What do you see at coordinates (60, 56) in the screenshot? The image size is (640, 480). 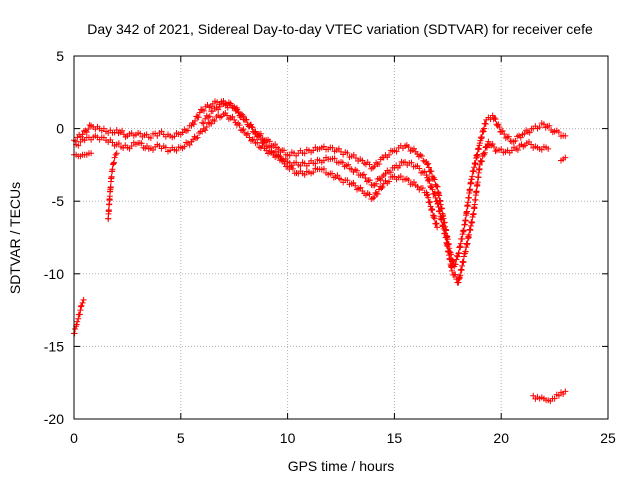 I see `y-tick-label: 5` at bounding box center [60, 56].